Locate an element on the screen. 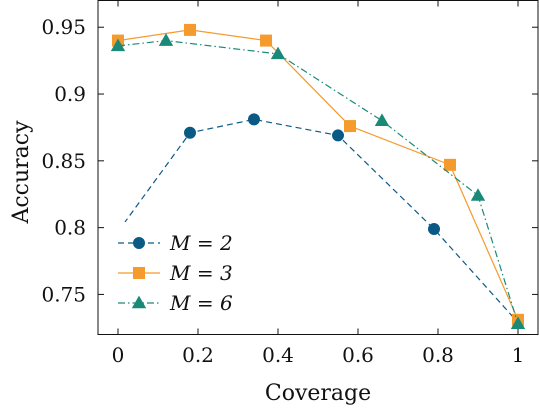 Image resolution: width=539 pixels, height=412 pixels. x-tick-label: 0.8 is located at coordinates (438, 355).